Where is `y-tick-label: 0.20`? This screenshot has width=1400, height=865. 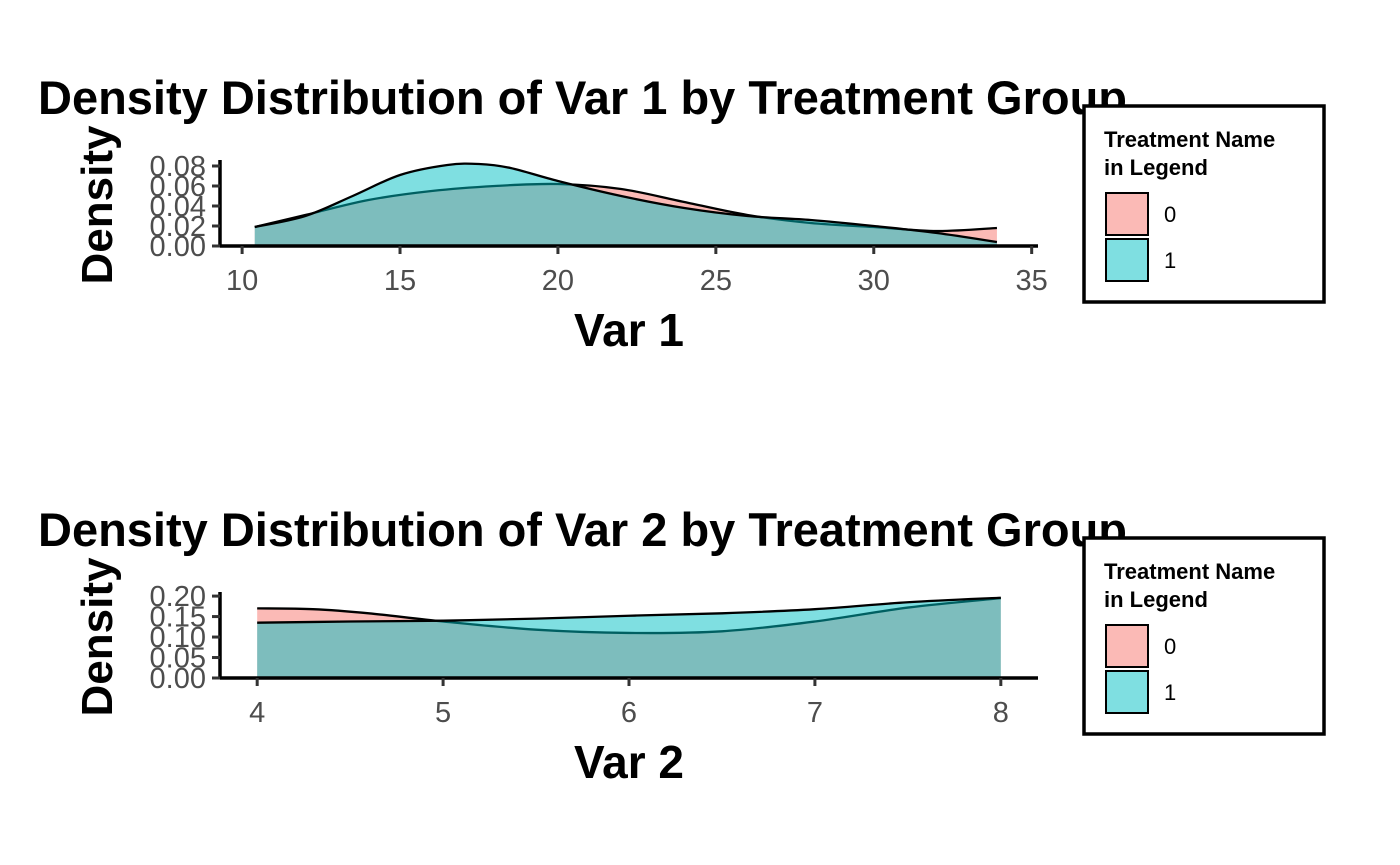 y-tick-label: 0.20 is located at coordinates (178, 597).